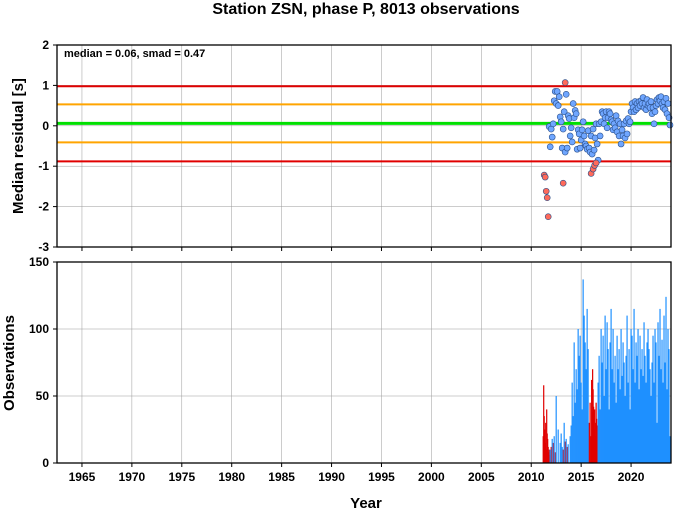  I want to click on observations-x-tick-label: 2010, so click(531, 477).